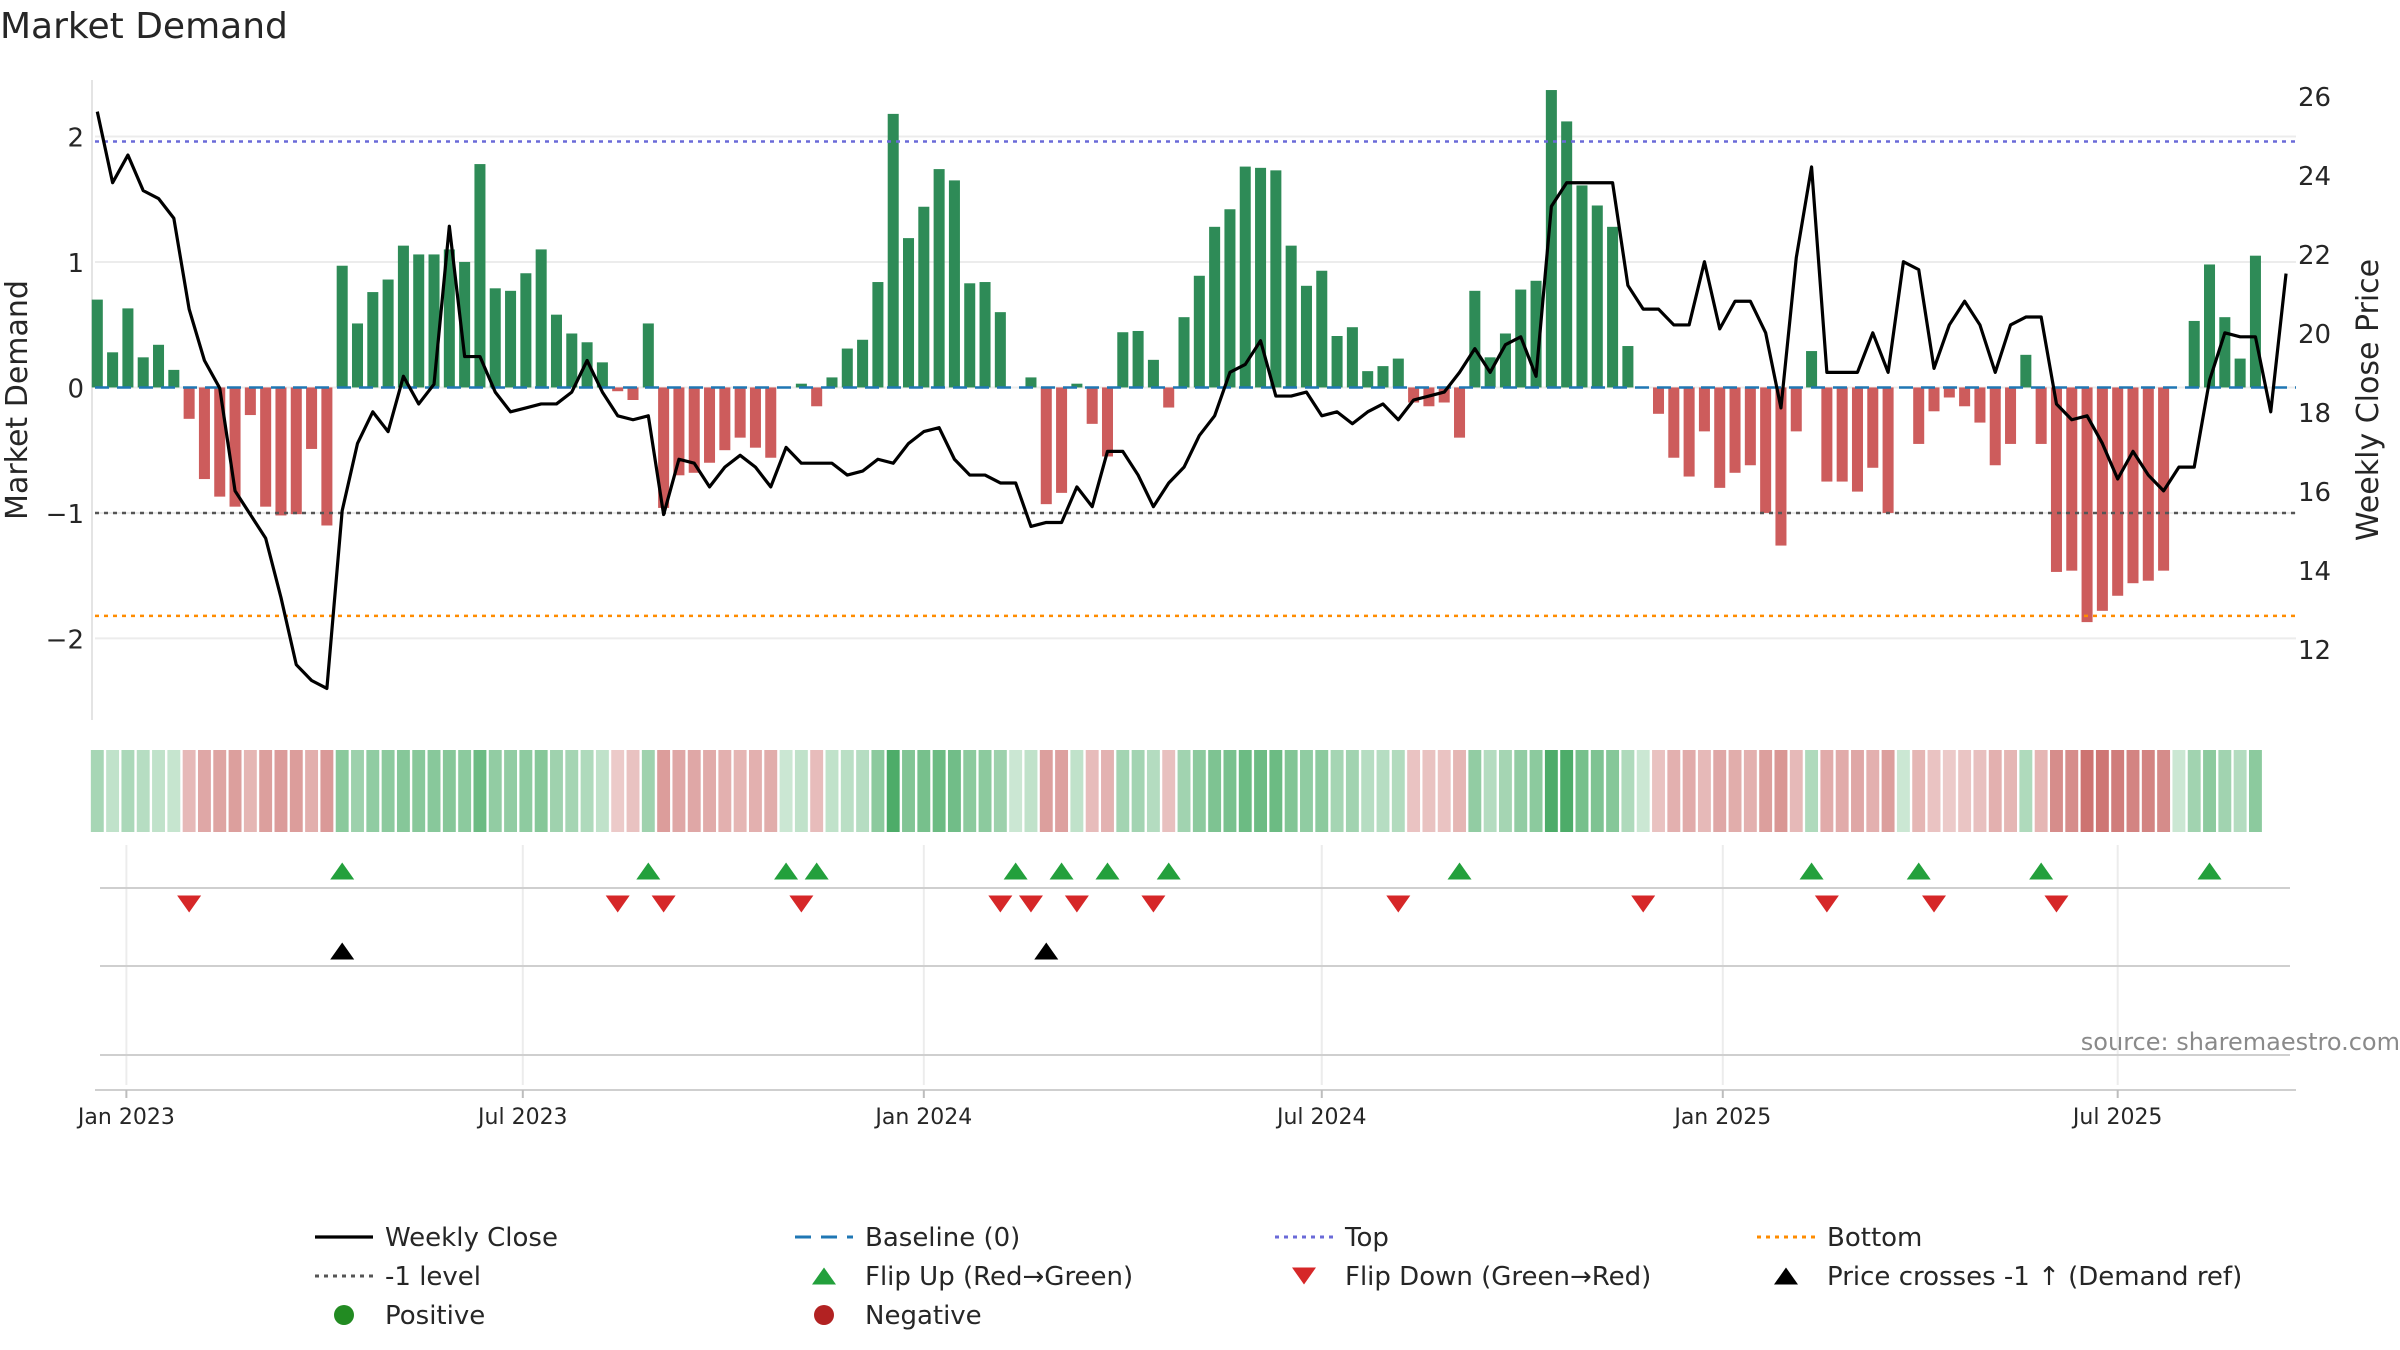 This screenshot has height=1350, width=2400. Describe the element at coordinates (2314, 651) in the screenshot. I see `y2-tick-label: 12` at that location.